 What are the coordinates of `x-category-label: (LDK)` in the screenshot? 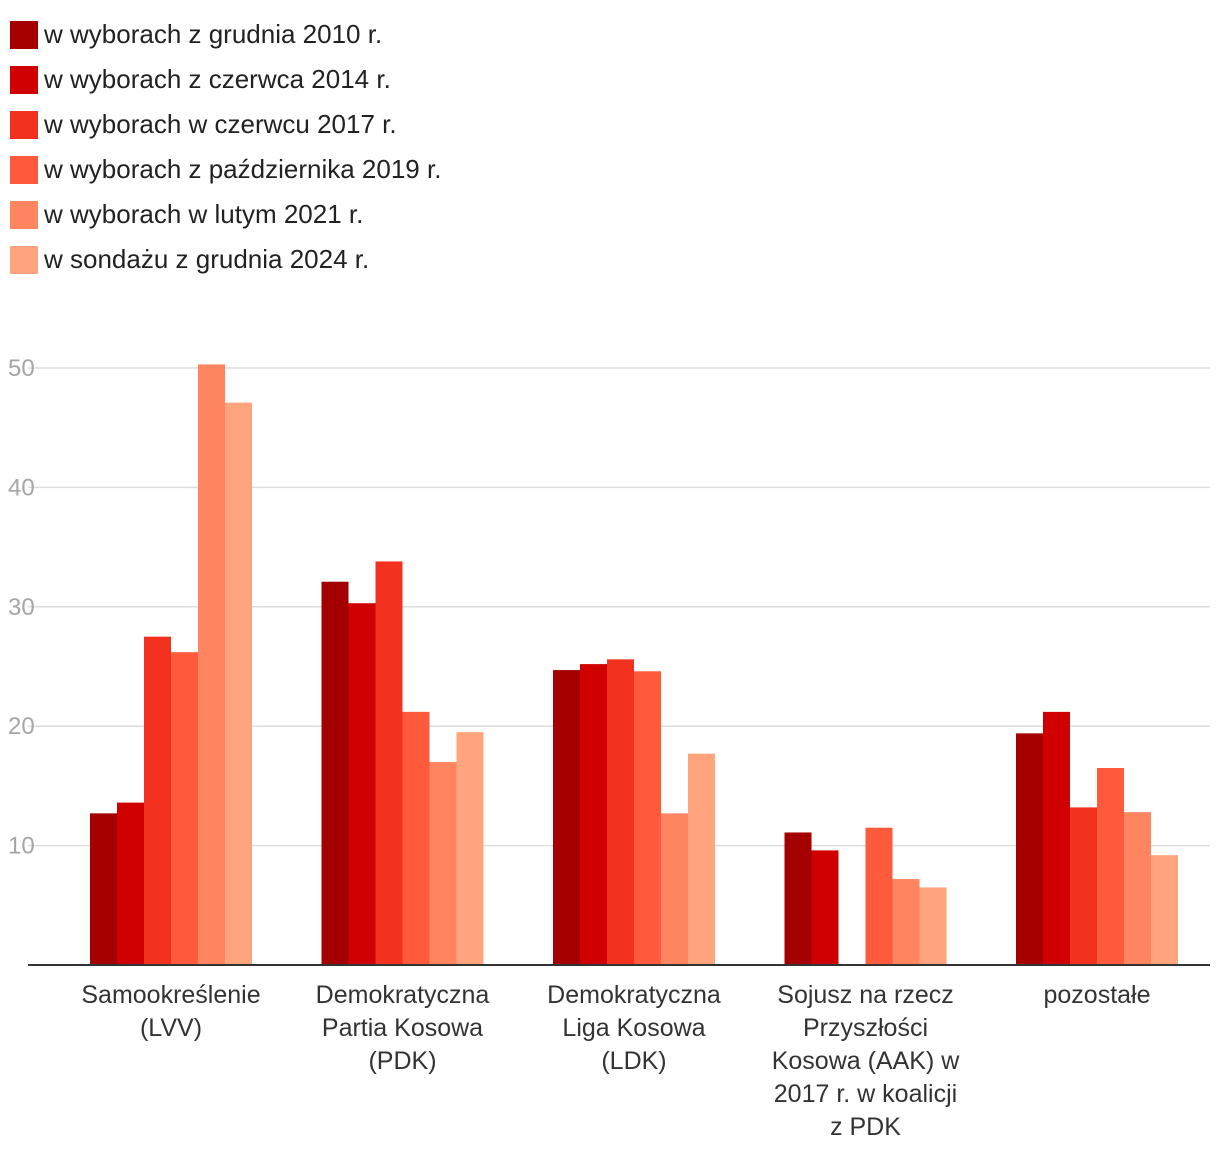 It's located at (633, 1061).